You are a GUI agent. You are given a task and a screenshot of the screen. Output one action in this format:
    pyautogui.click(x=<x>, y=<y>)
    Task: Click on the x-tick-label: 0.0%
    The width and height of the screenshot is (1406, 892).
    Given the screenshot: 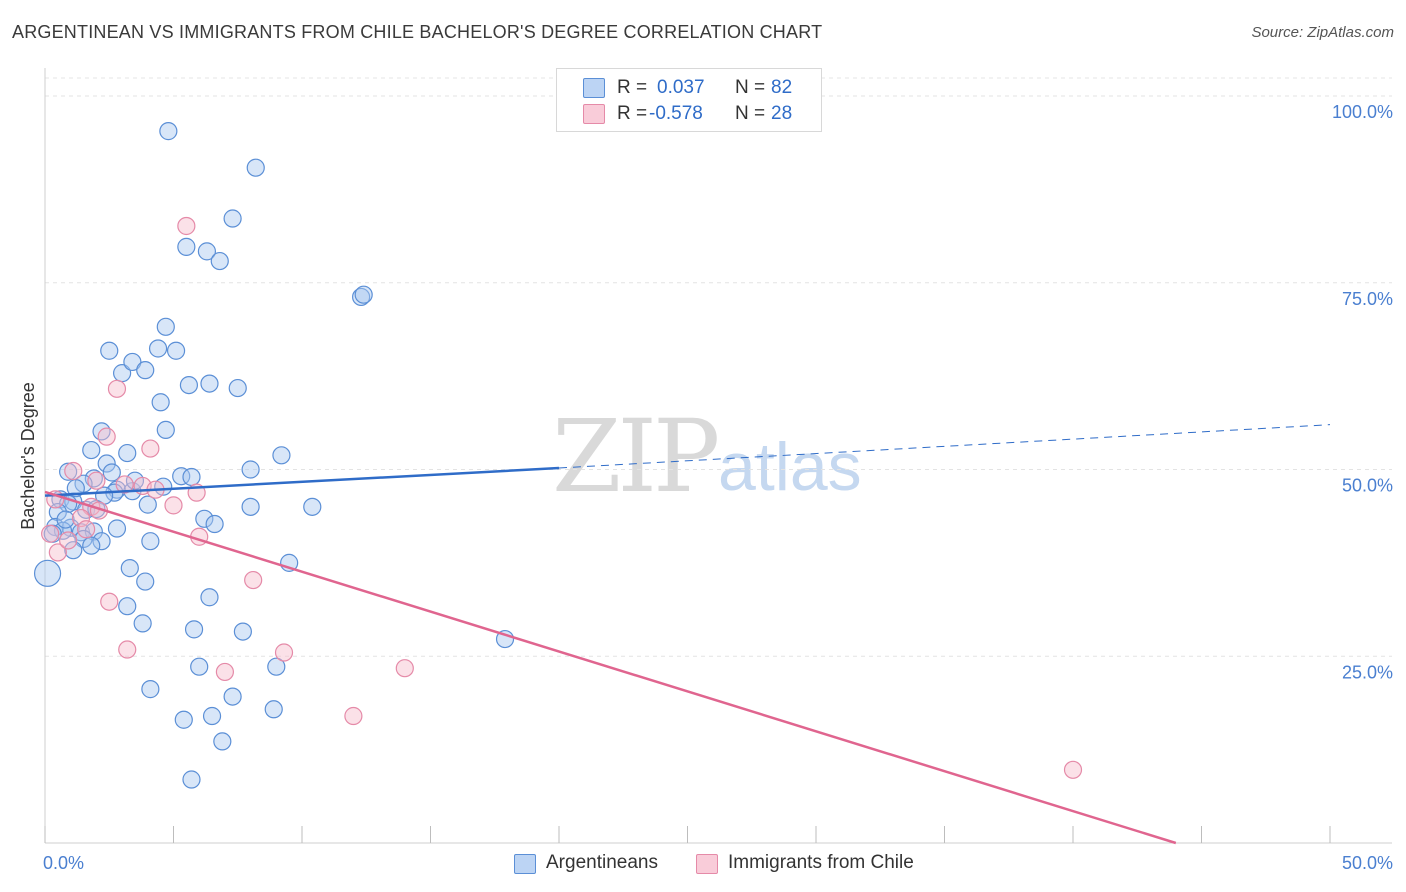 What is the action you would take?
    pyautogui.click(x=63, y=863)
    